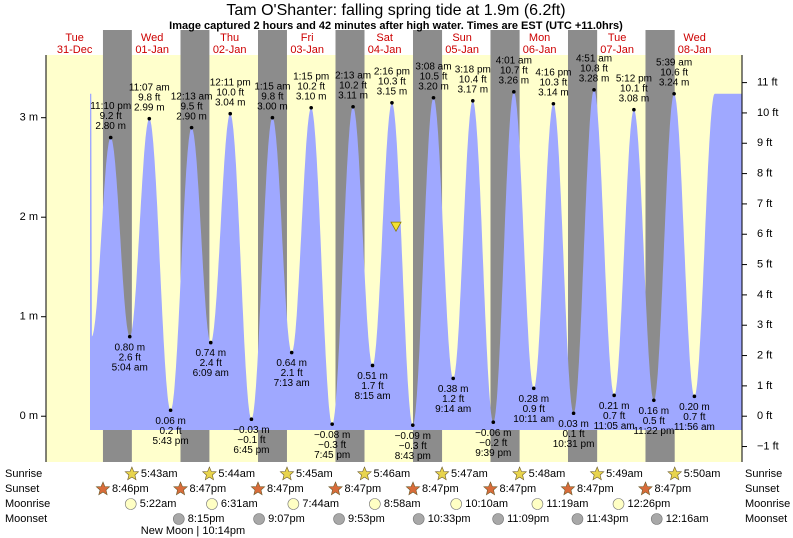 The width and height of the screenshot is (793, 538). I want to click on tide-label: 10:11 am, so click(533, 419).